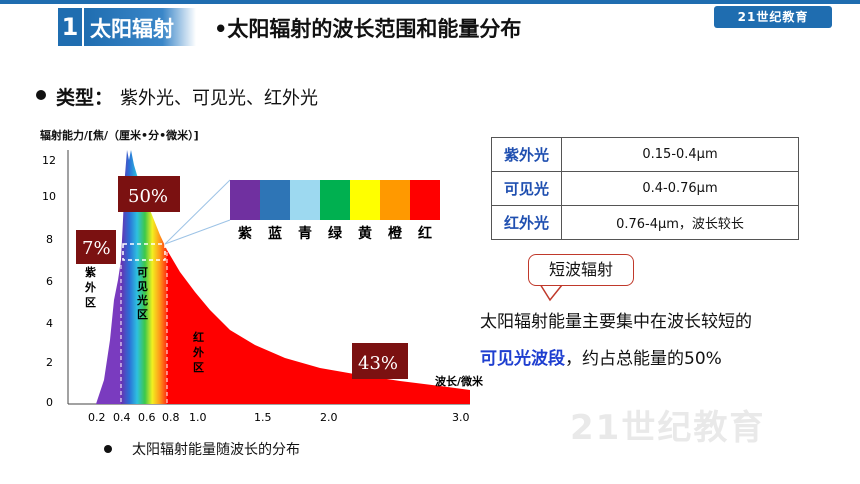 The width and height of the screenshot is (860, 484). Describe the element at coordinates (197, 232) in the screenshot. I see `zoom-line-bottom` at that location.